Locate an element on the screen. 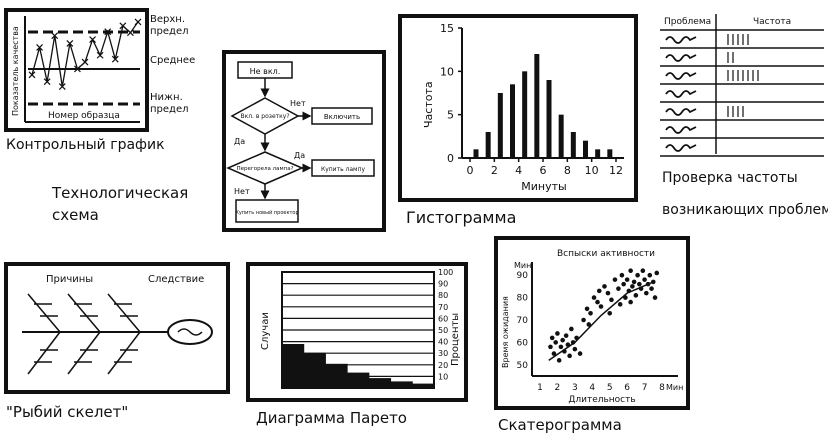 Image resolution: width=828 pixels, height=441 pixels. scatter-x-tick-label: 1 is located at coordinates (540, 388).